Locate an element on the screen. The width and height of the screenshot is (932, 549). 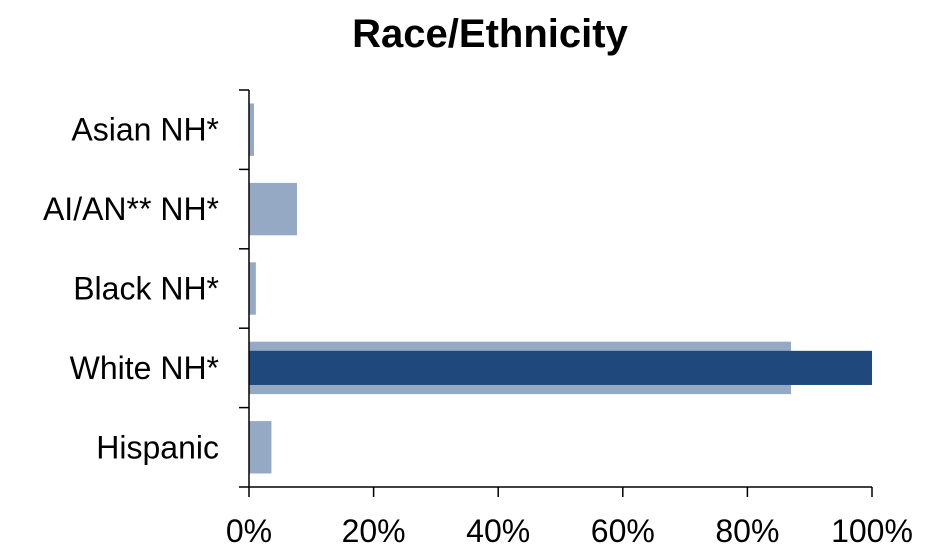
category-label-3: White NH* is located at coordinates (144, 368).